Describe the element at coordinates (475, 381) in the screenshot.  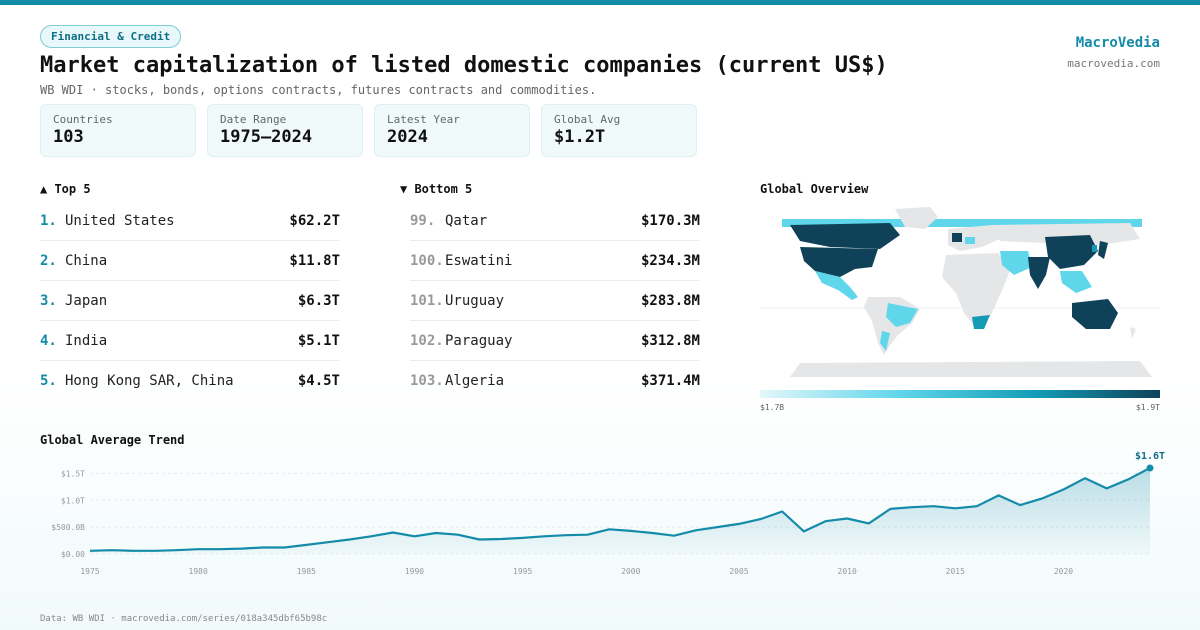
I see `country-name: Algeria` at that location.